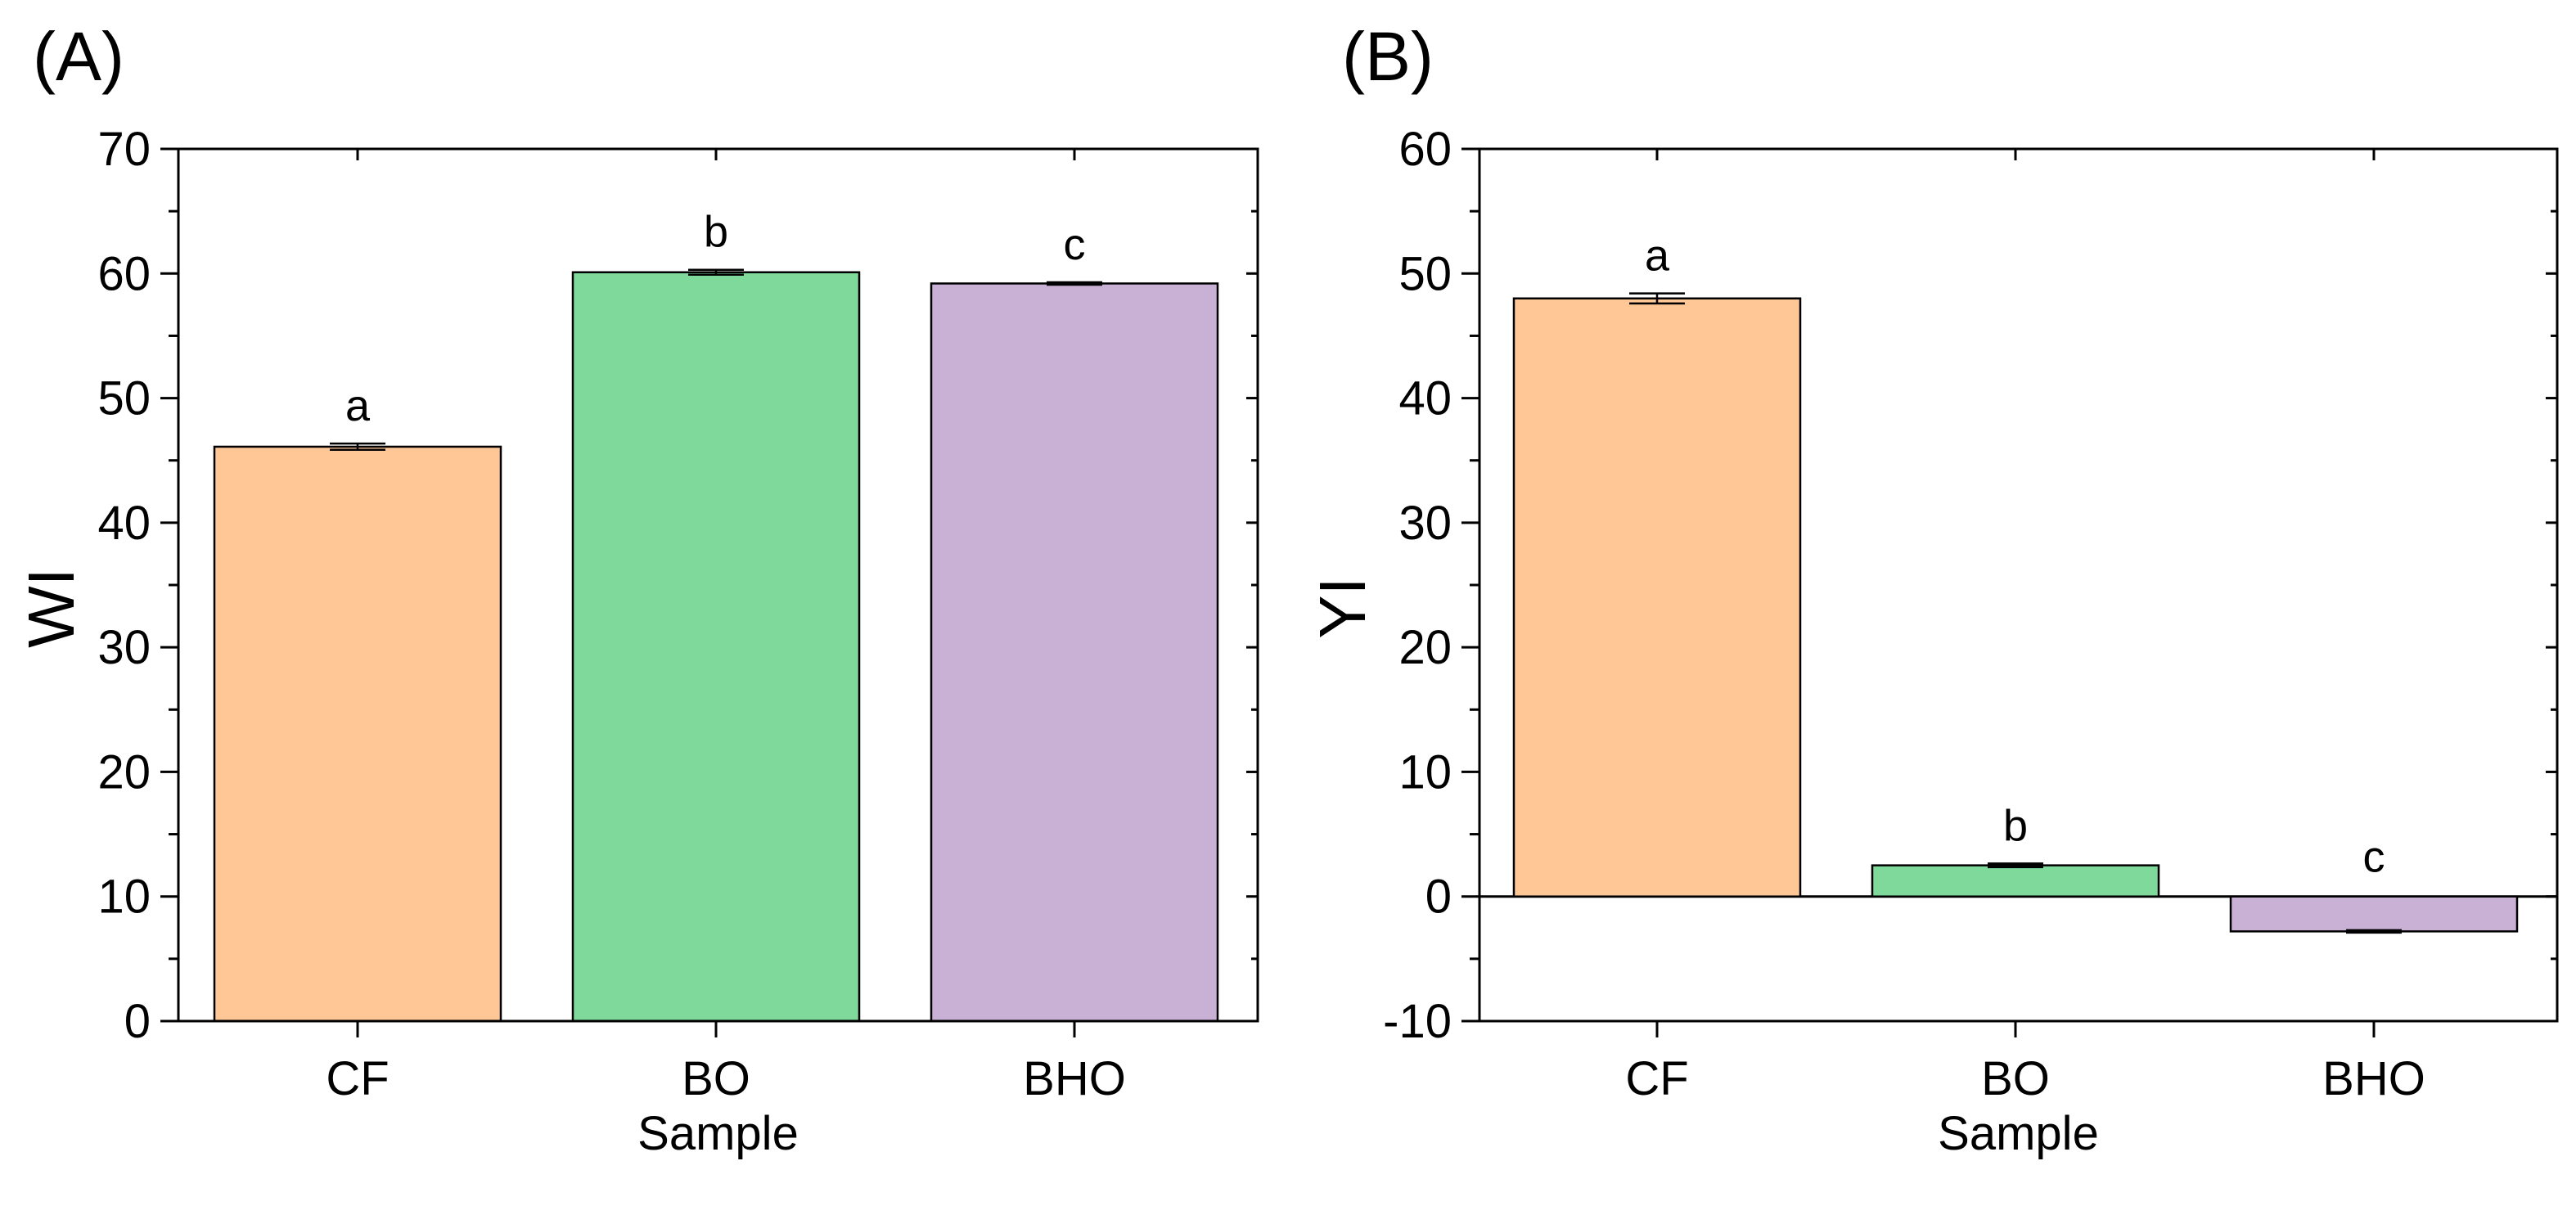 The image size is (2576, 1206). Describe the element at coordinates (51, 608) in the screenshot. I see `y-axis-title: WI` at that location.